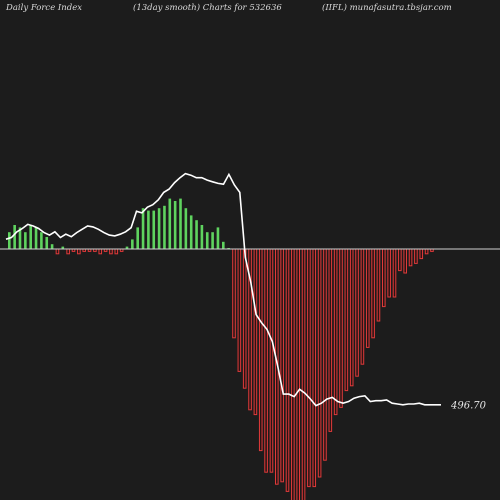 The height and width of the screenshot is (500, 500). Describe the element at coordinates (44, 8) in the screenshot. I see `header-left-title: Daily Force Index` at that location.